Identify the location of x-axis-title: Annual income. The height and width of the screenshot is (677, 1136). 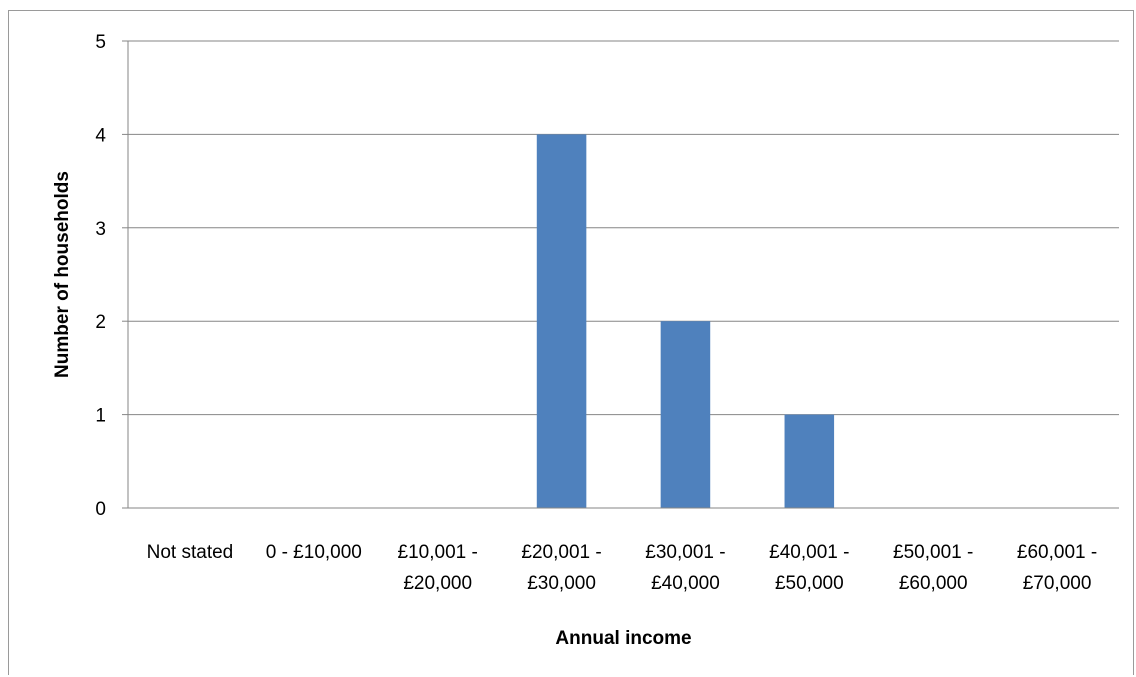
(623, 638).